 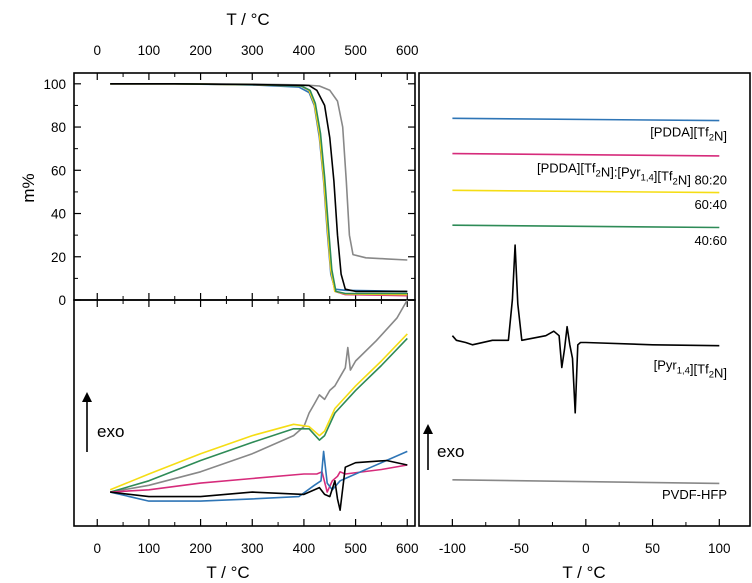 What do you see at coordinates (28, 187) in the screenshot?
I see `tga-ylabel: m%` at bounding box center [28, 187].